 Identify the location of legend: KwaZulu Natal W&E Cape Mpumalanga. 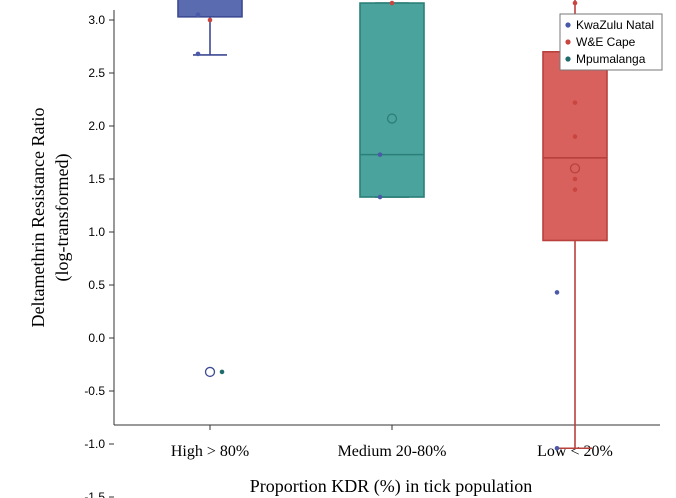
(611, 42).